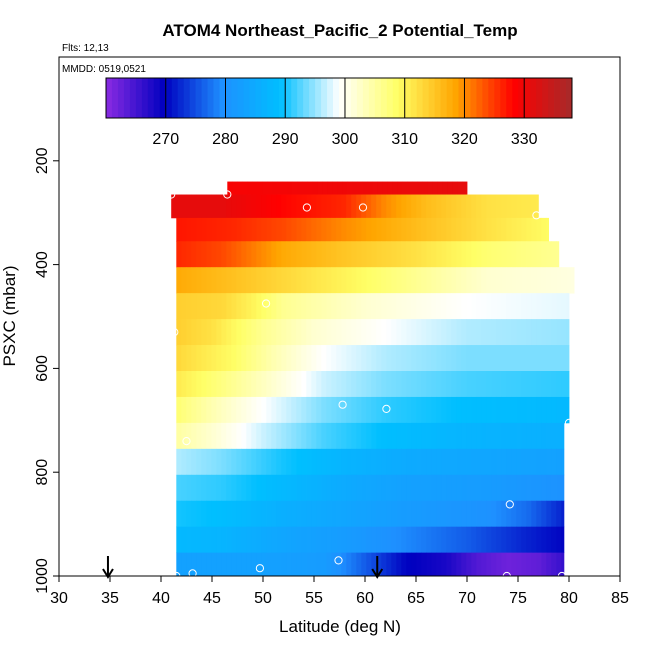 The width and height of the screenshot is (650, 650). What do you see at coordinates (377, 567) in the screenshot?
I see `flight-arrow` at bounding box center [377, 567].